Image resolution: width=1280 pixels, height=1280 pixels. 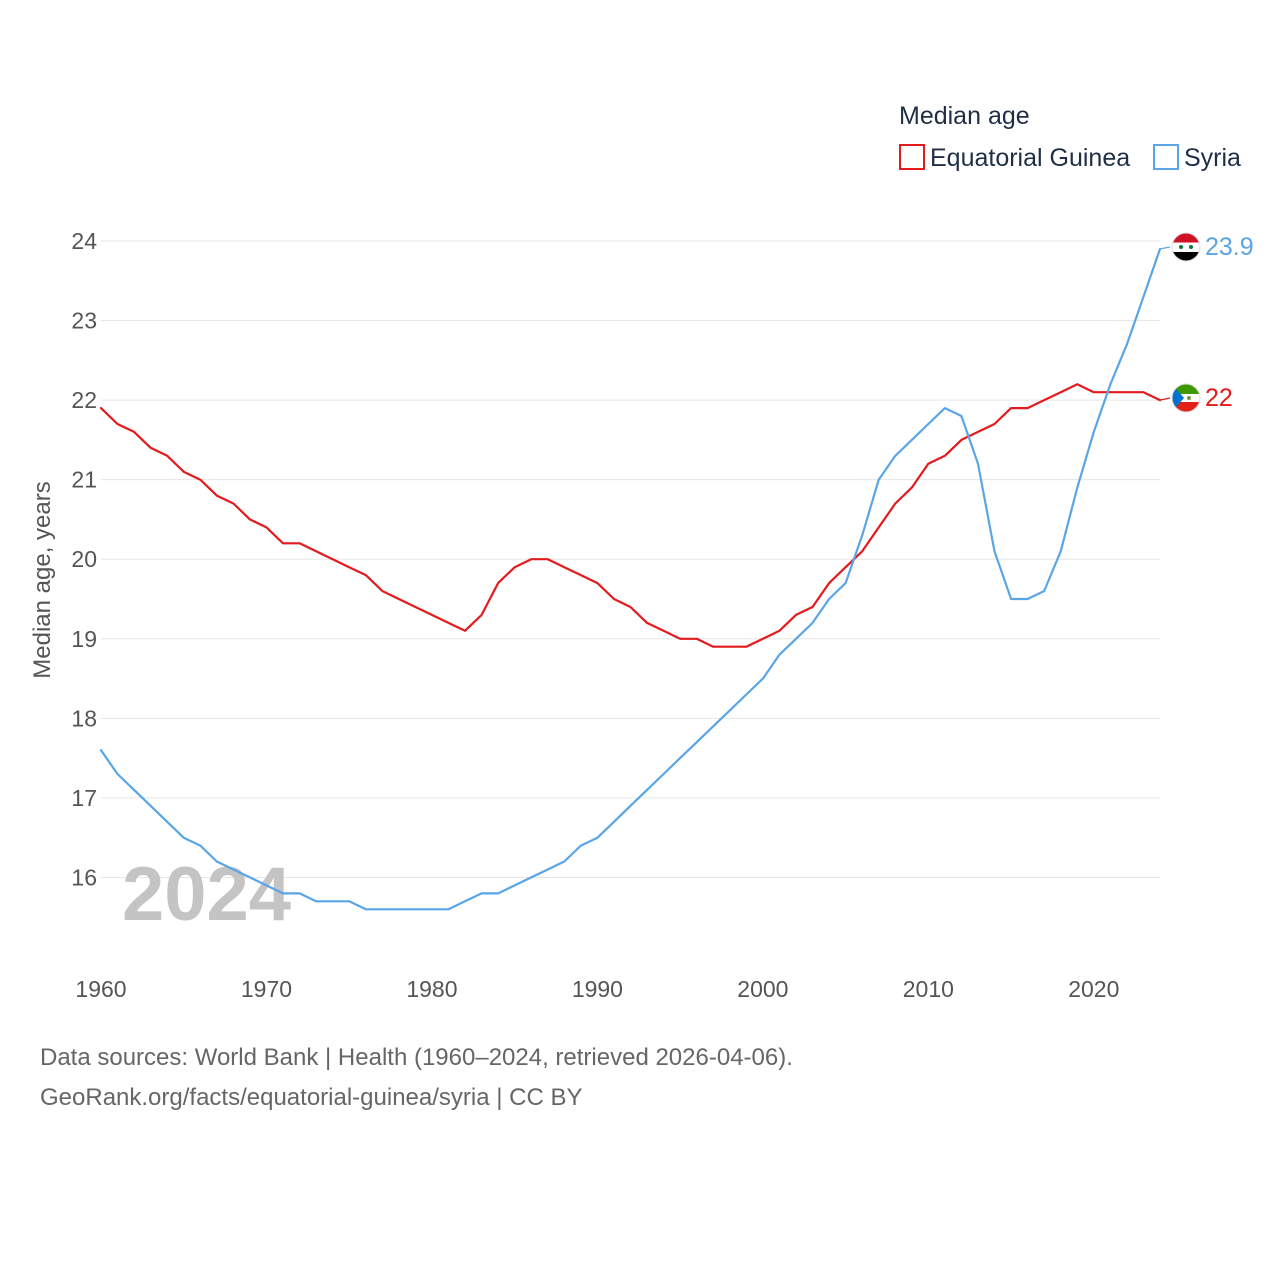 What do you see at coordinates (1212, 158) in the screenshot?
I see `legend-label: Syria` at bounding box center [1212, 158].